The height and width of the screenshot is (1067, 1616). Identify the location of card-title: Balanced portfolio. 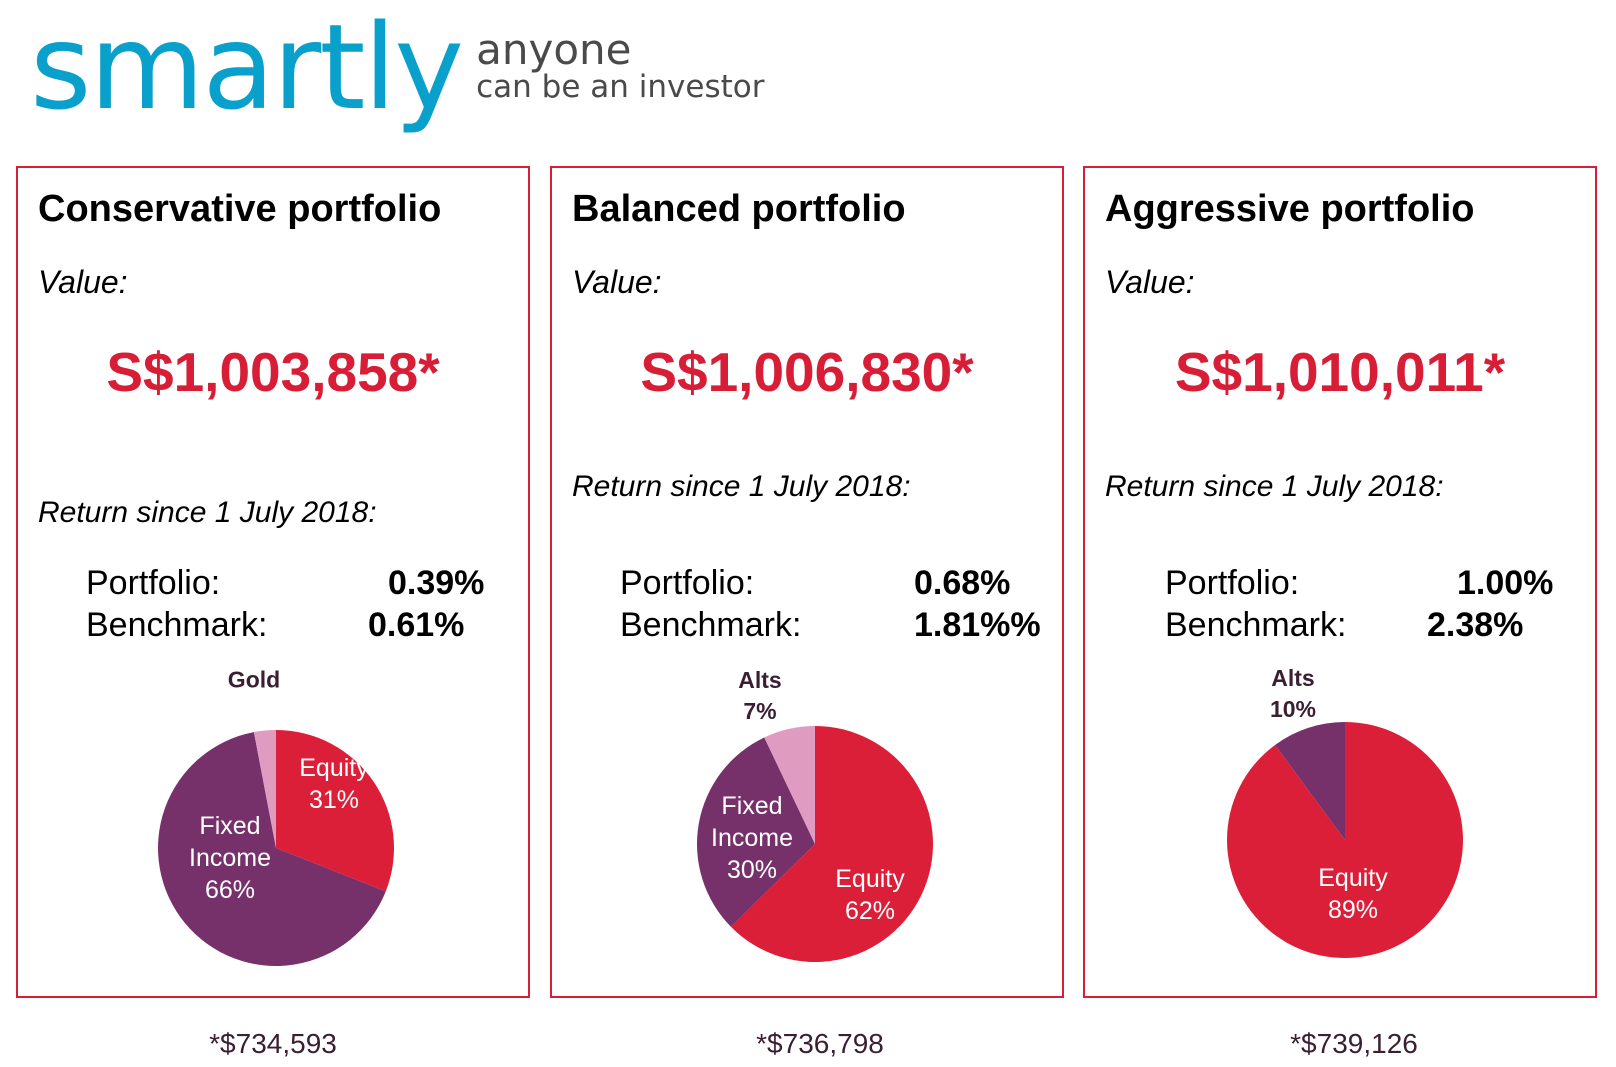
(739, 209).